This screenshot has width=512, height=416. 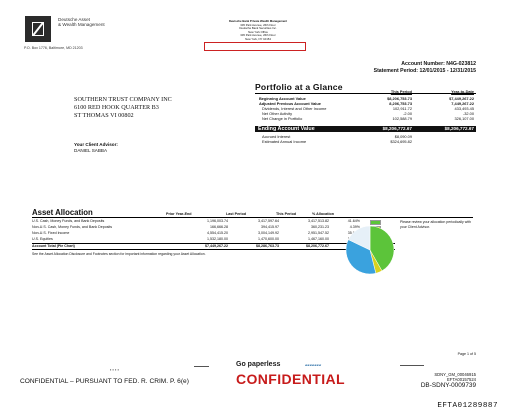 What do you see at coordinates (318, 239) in the screenshot?
I see `this-period-value: 1,467,160.00` at bounding box center [318, 239].